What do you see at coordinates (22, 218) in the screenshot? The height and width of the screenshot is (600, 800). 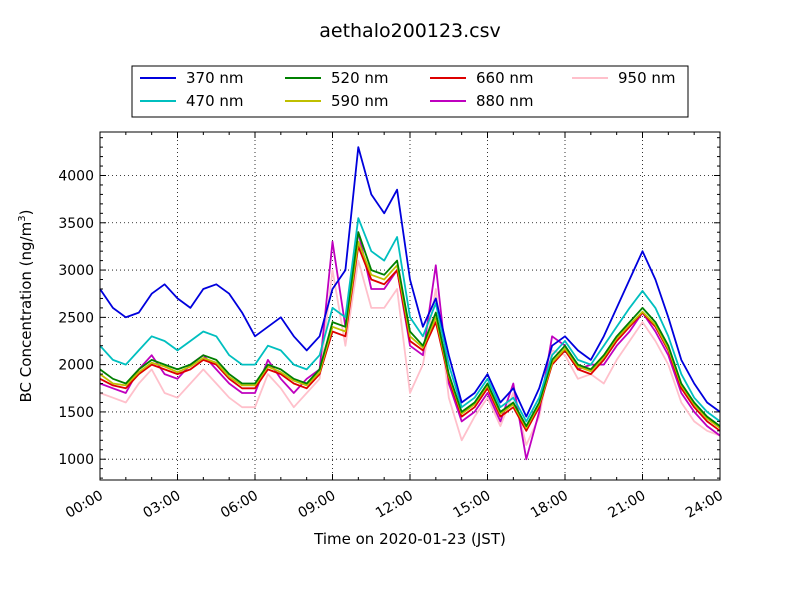 I see `y-axis-label-superscript: 3` at bounding box center [22, 218].